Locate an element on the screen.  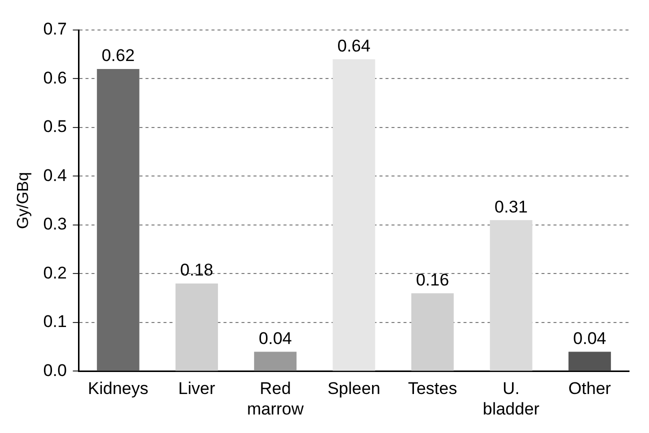
y-tick-label: 0.4 is located at coordinates (55, 175).